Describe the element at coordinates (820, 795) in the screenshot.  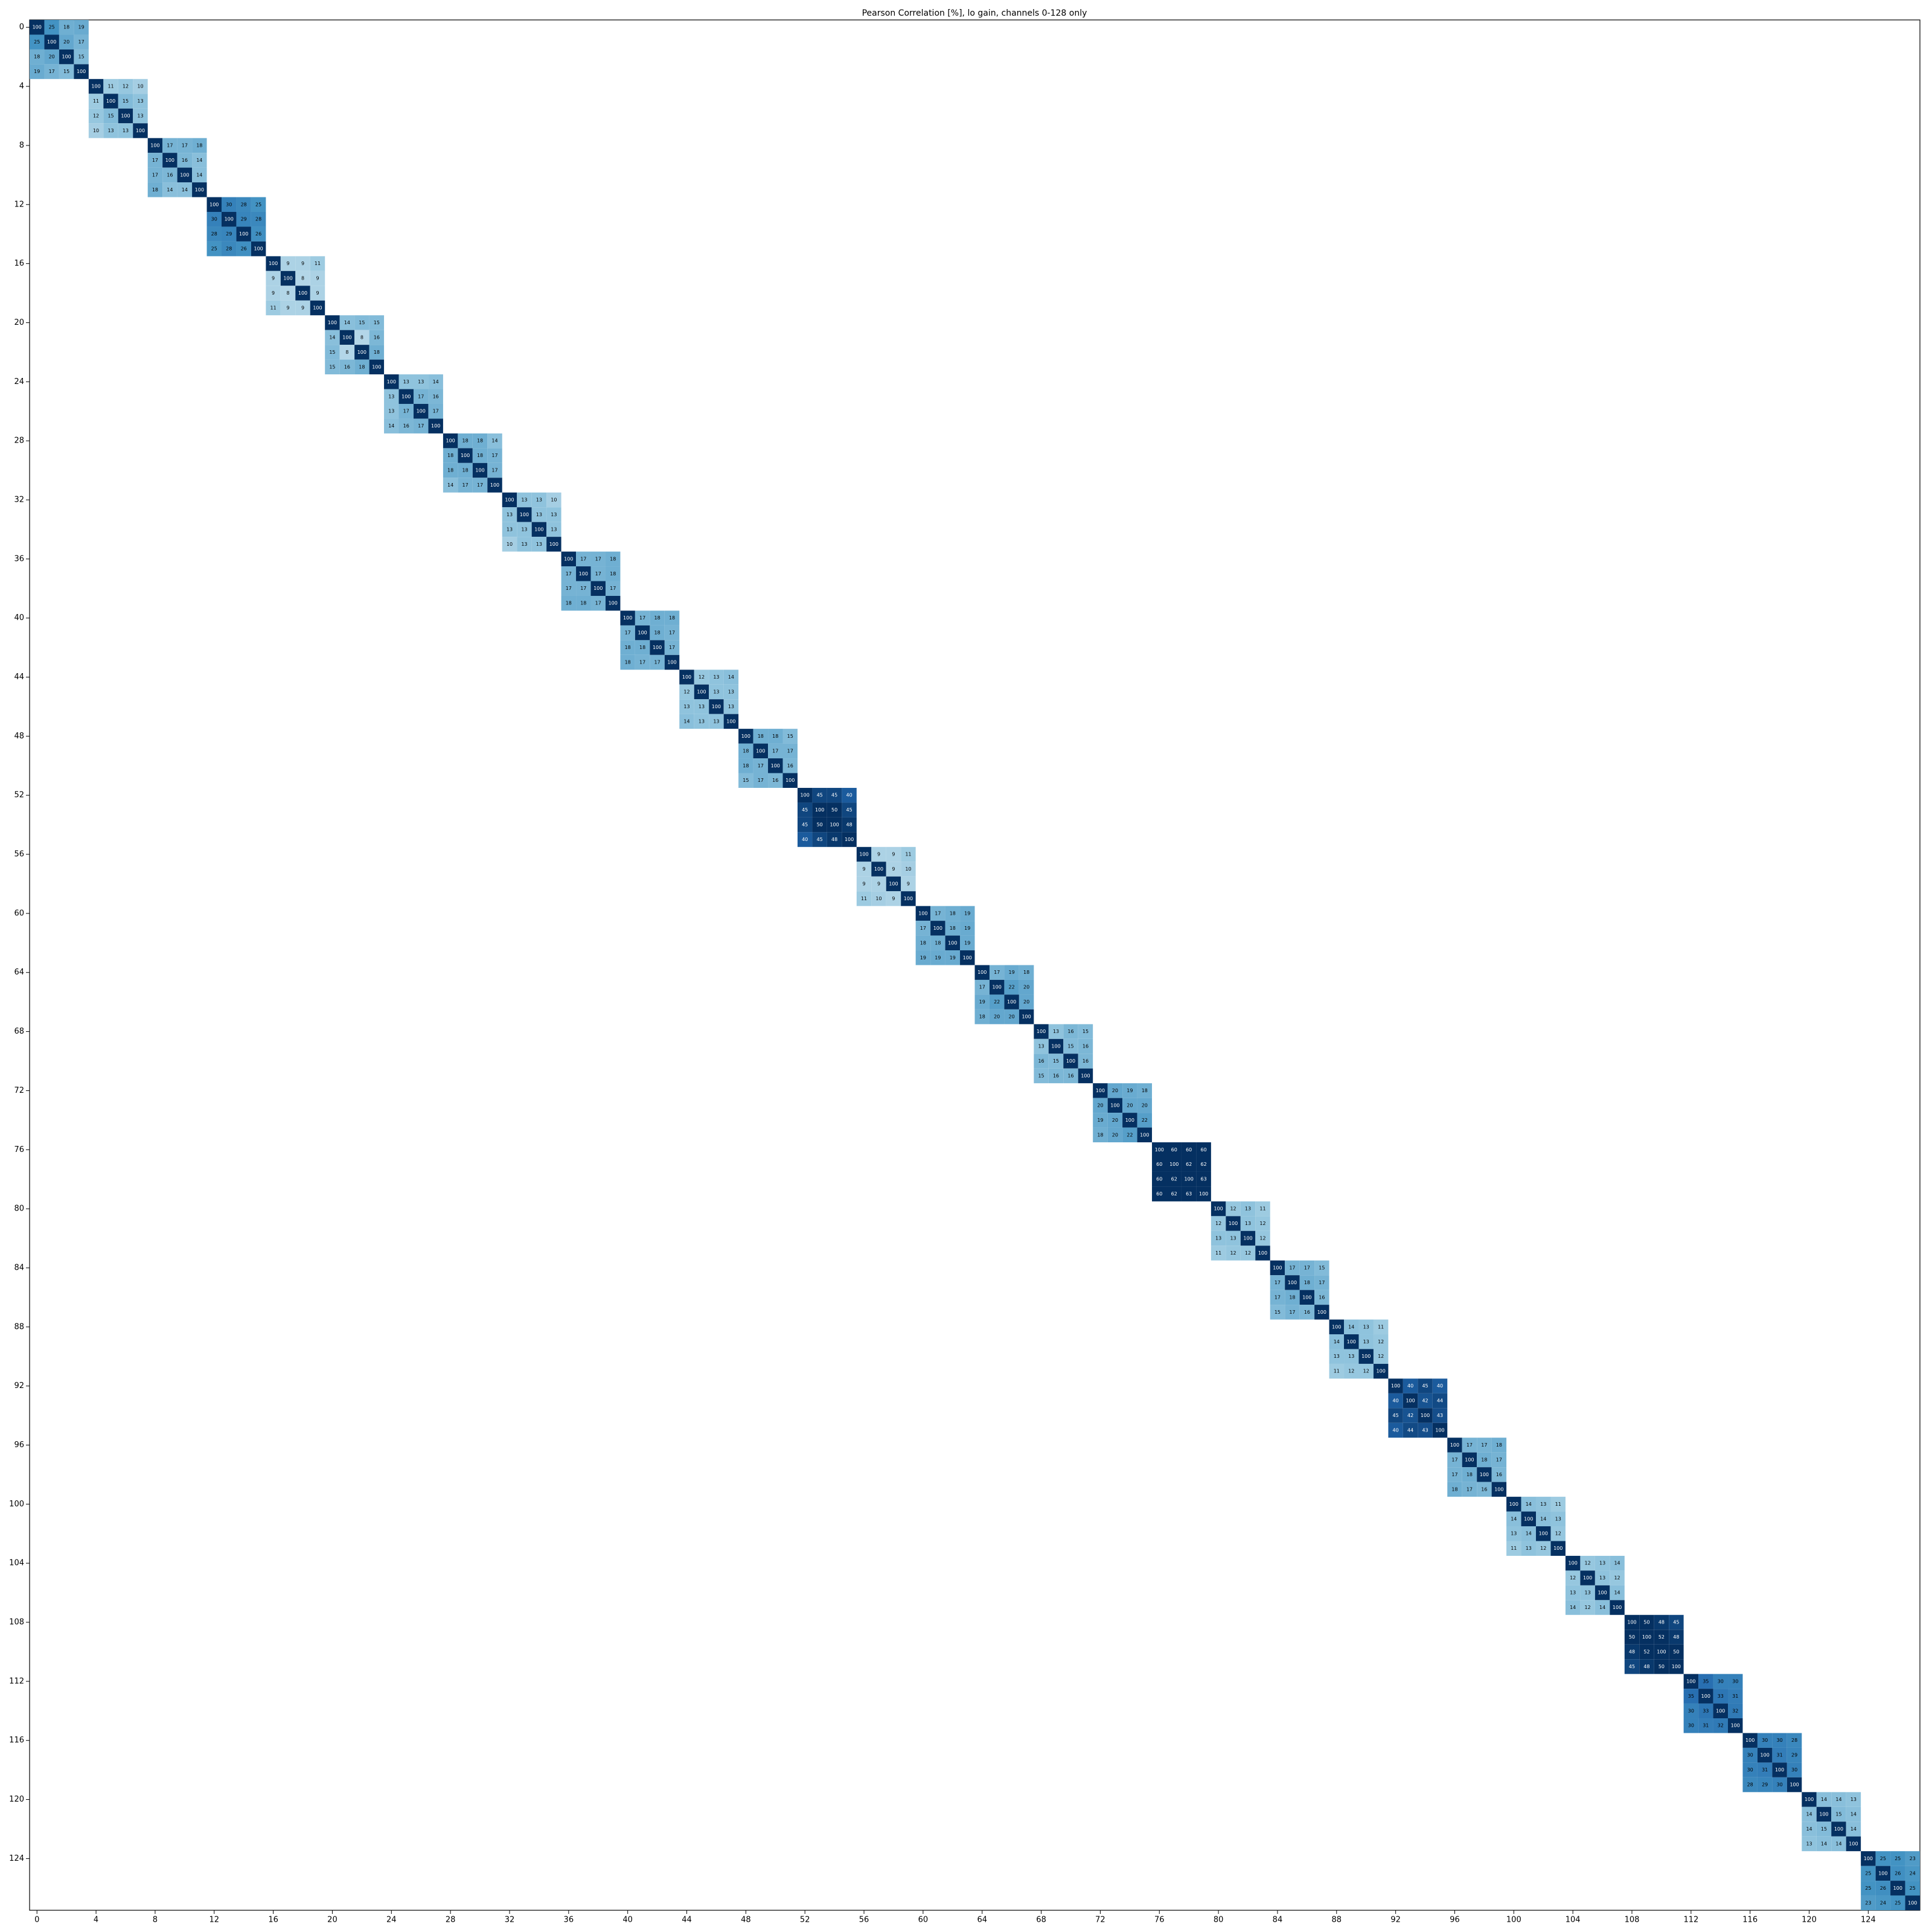
I see `cell-label: 45` at that location.